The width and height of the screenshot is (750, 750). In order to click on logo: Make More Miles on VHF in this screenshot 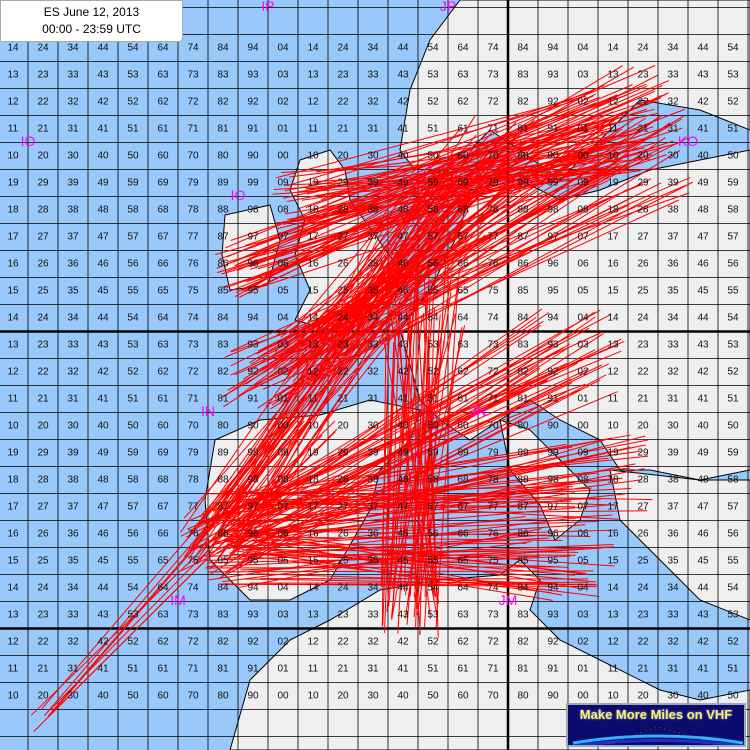, I will do `click(656, 725)`.